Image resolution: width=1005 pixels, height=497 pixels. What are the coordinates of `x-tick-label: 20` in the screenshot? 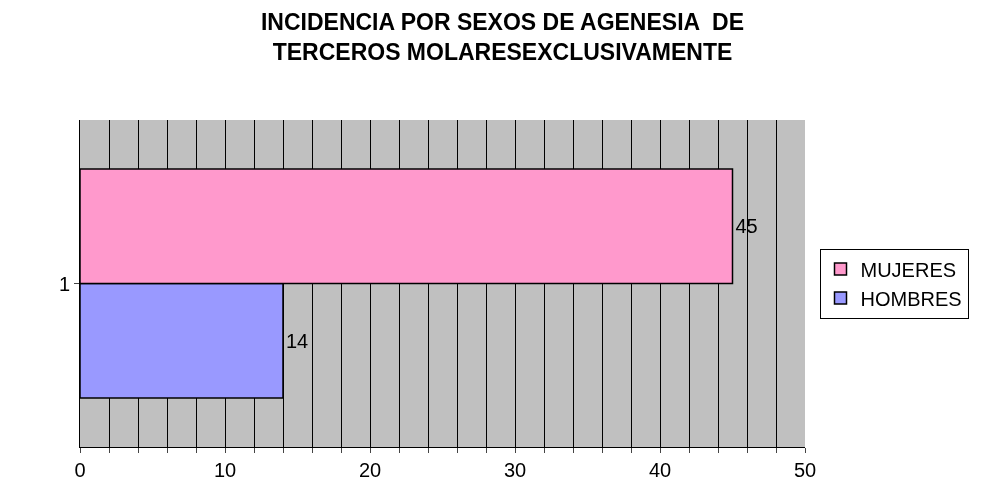 It's located at (370, 470).